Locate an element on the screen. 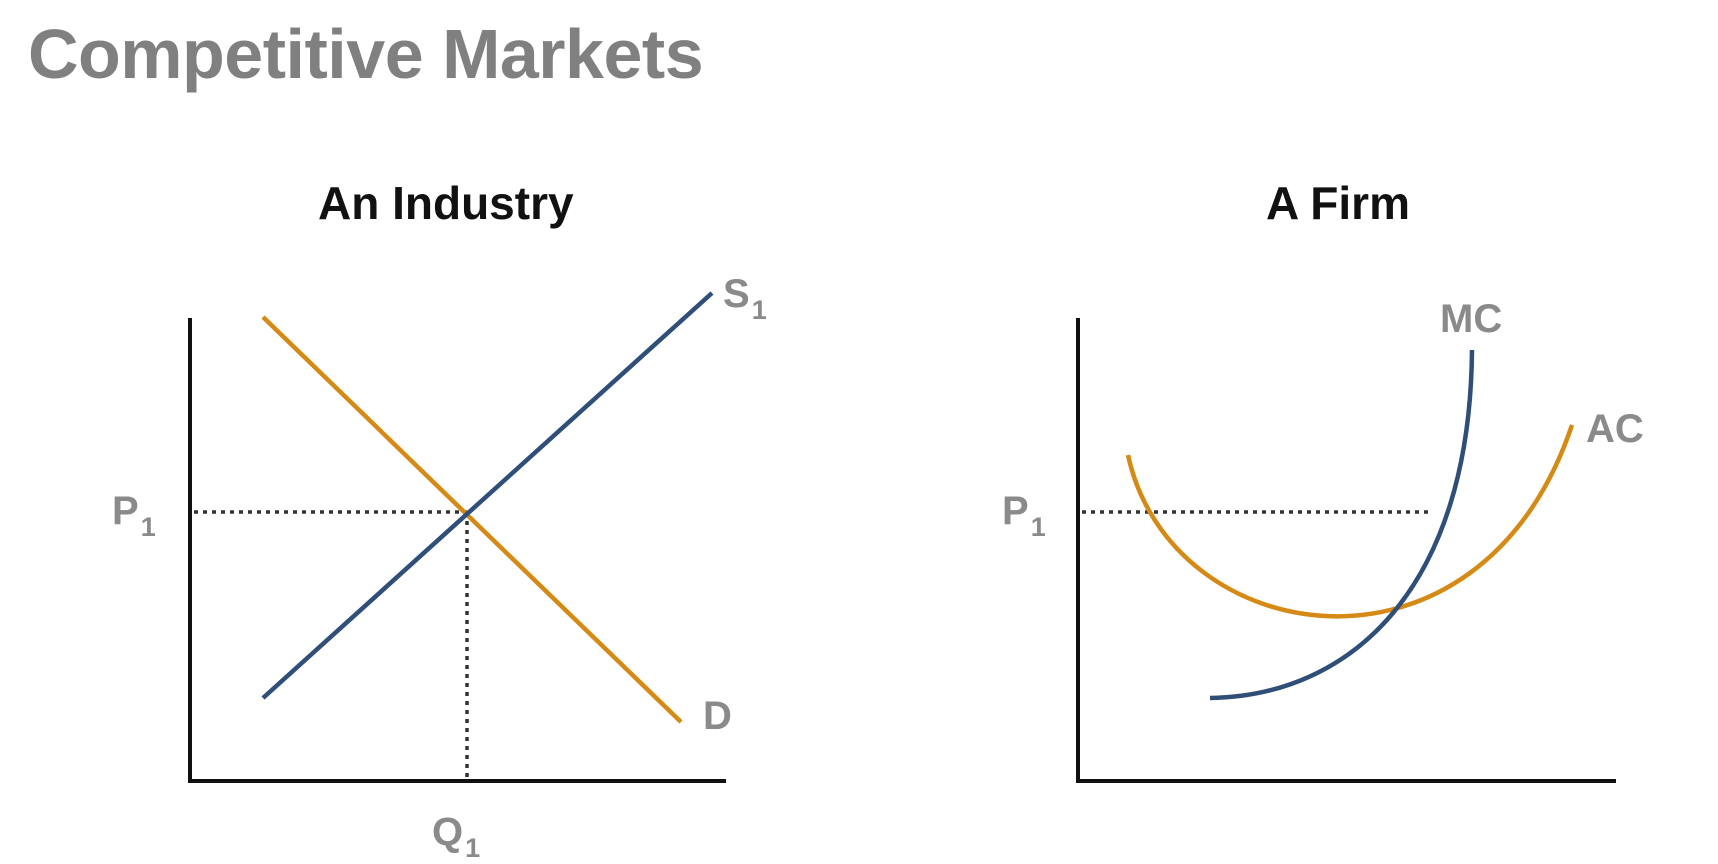 Image resolution: width=1718 pixels, height=864 pixels. slide-title: Competitive Markets is located at coordinates (366, 54).